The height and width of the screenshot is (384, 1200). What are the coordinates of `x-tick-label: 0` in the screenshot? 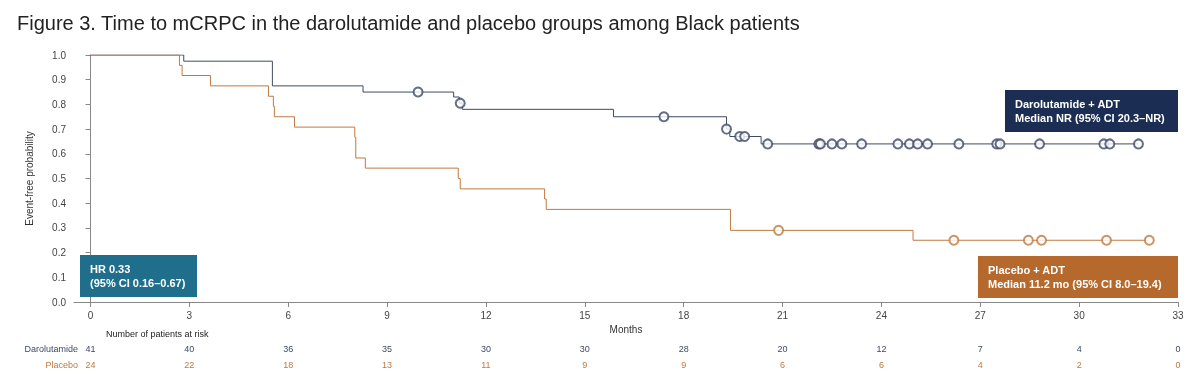 It's located at (90, 315).